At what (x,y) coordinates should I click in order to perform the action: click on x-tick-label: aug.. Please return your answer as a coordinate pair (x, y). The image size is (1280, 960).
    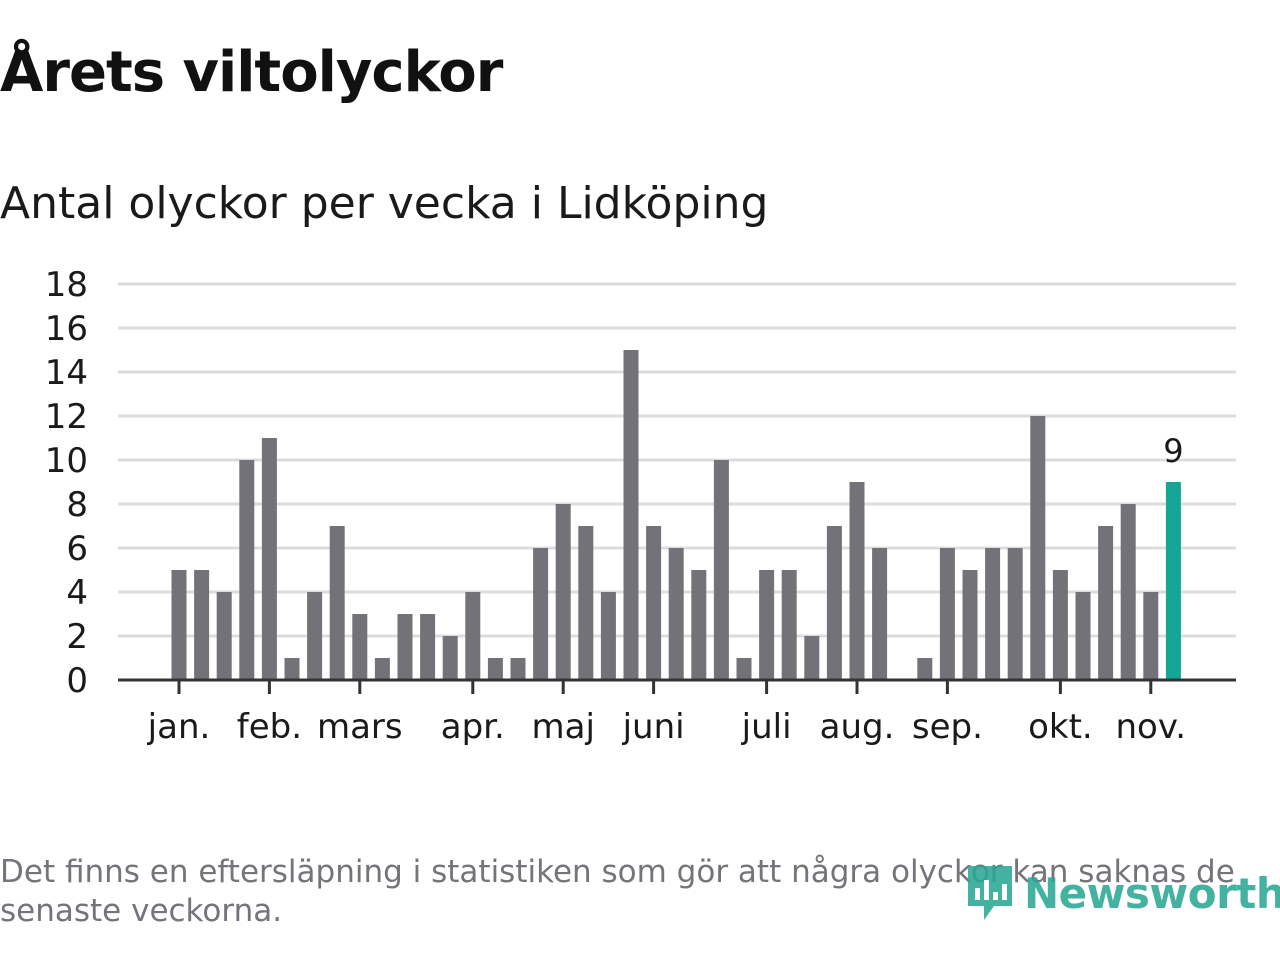
    Looking at the image, I should click on (857, 727).